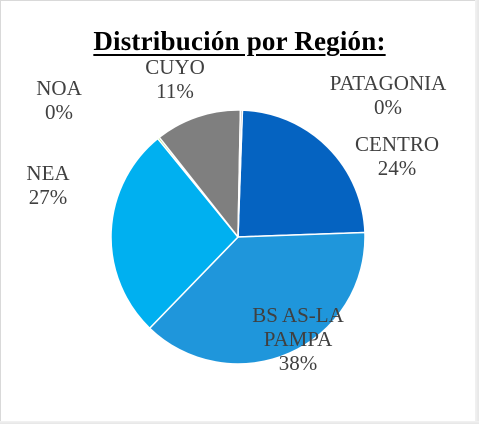 This screenshot has width=479, height=424. Describe the element at coordinates (298, 315) in the screenshot. I see `data-label-category-bs-as-la-pampa: BS AS-LA` at that location.